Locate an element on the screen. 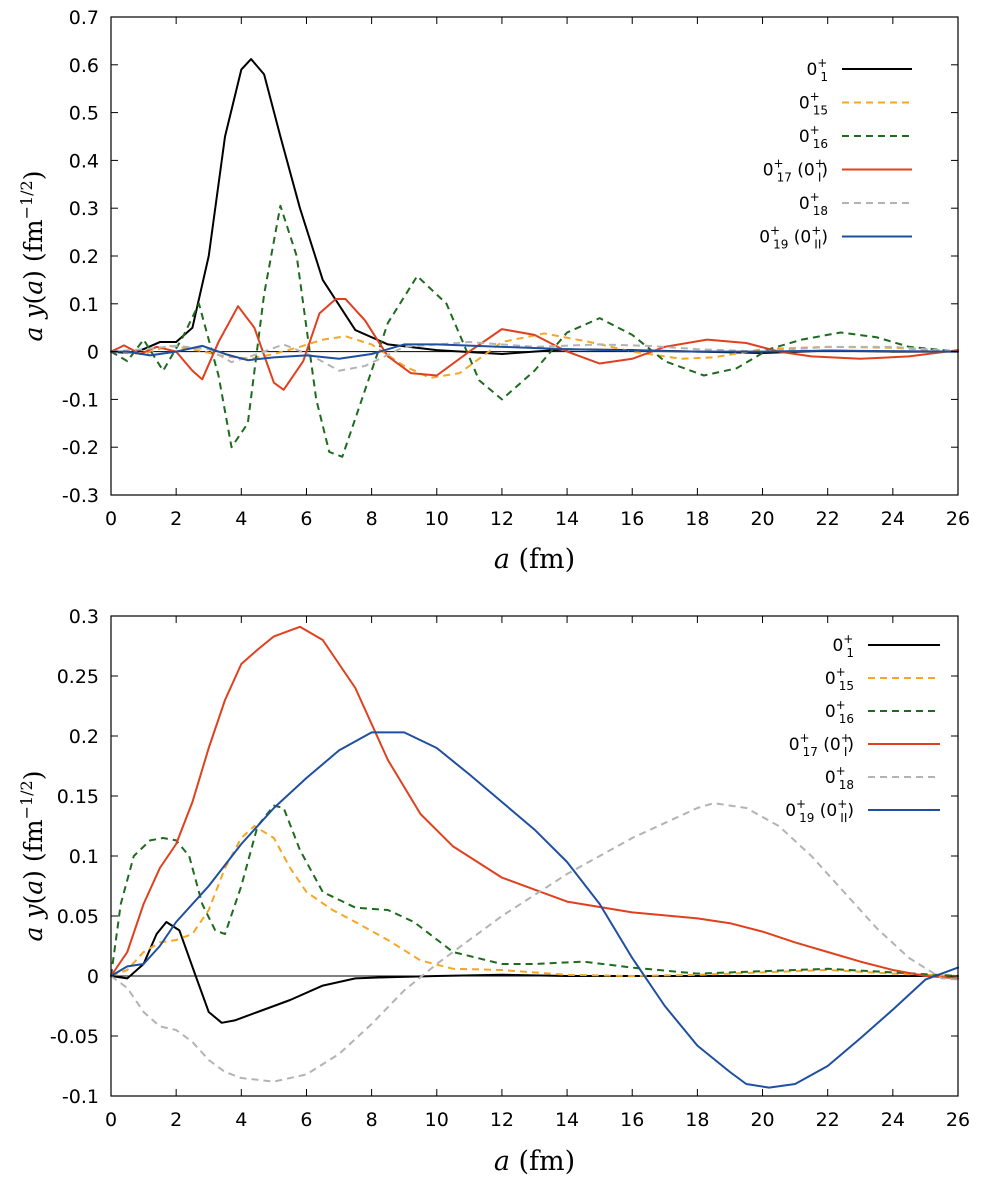 This screenshot has height=1201, width=993. y-tick-label: 0.25 is located at coordinates (78, 677).